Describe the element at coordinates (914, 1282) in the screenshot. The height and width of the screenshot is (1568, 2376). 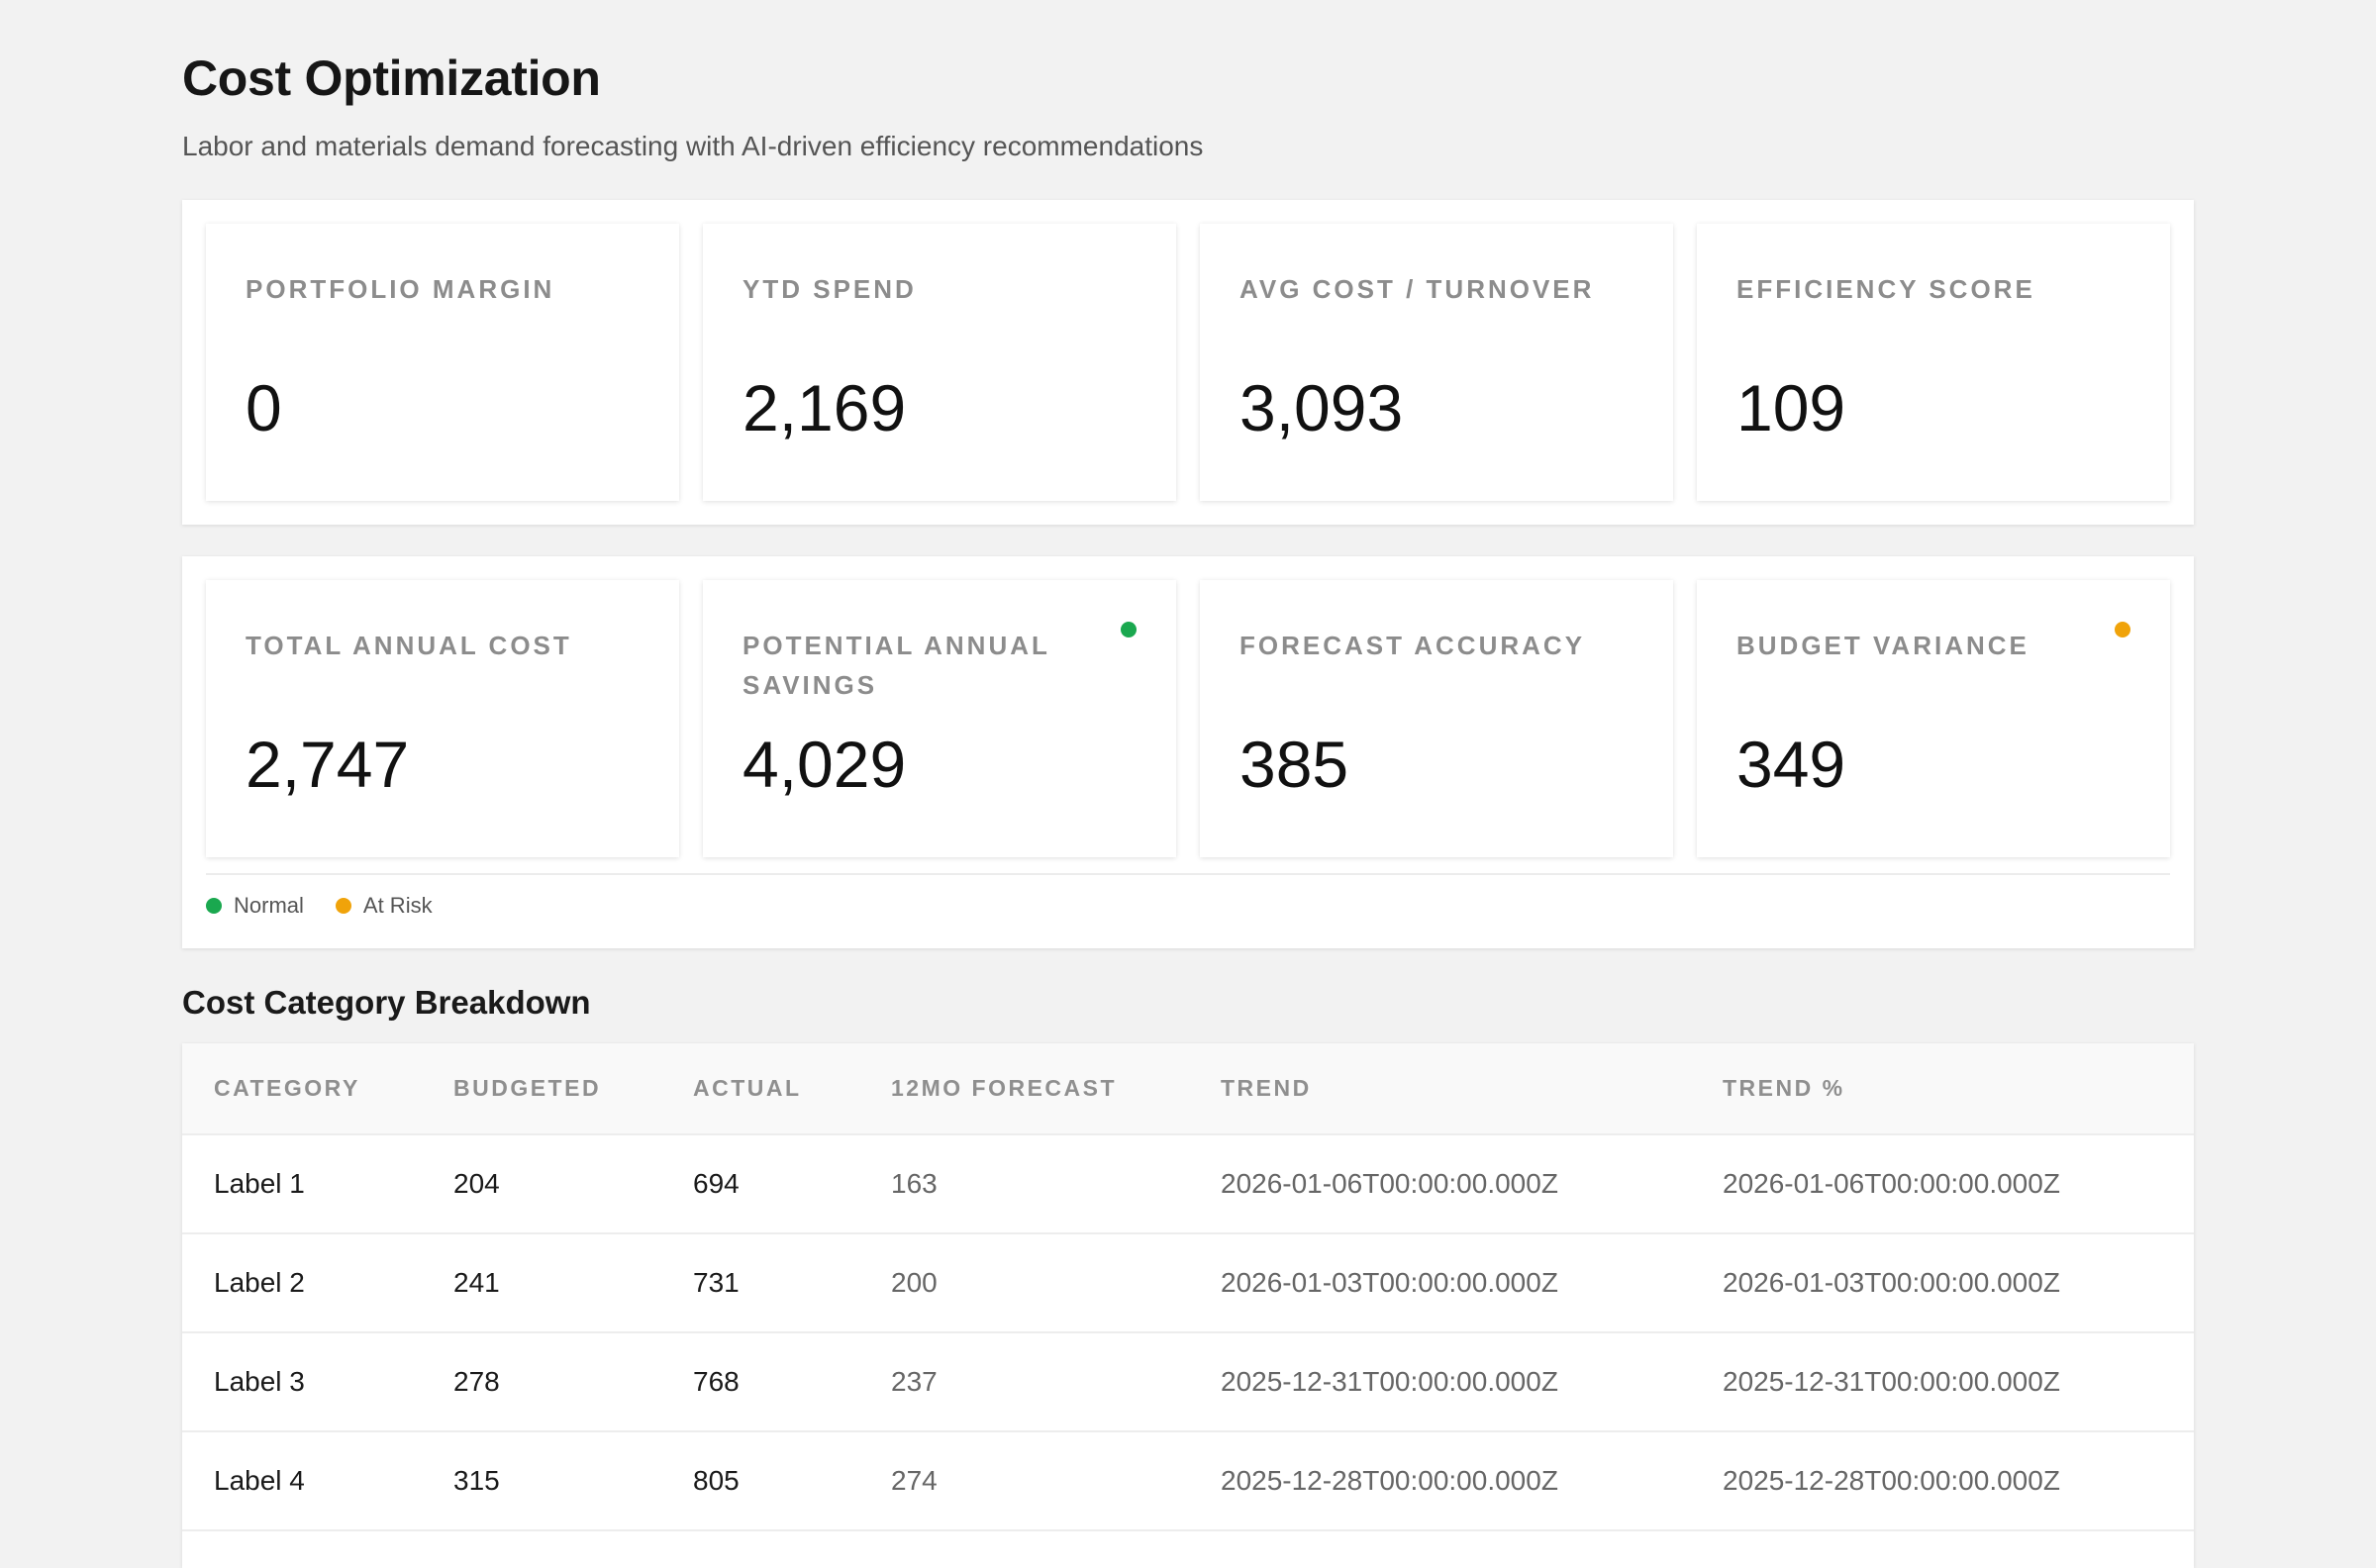
I see `cell-forecast: 200` at that location.